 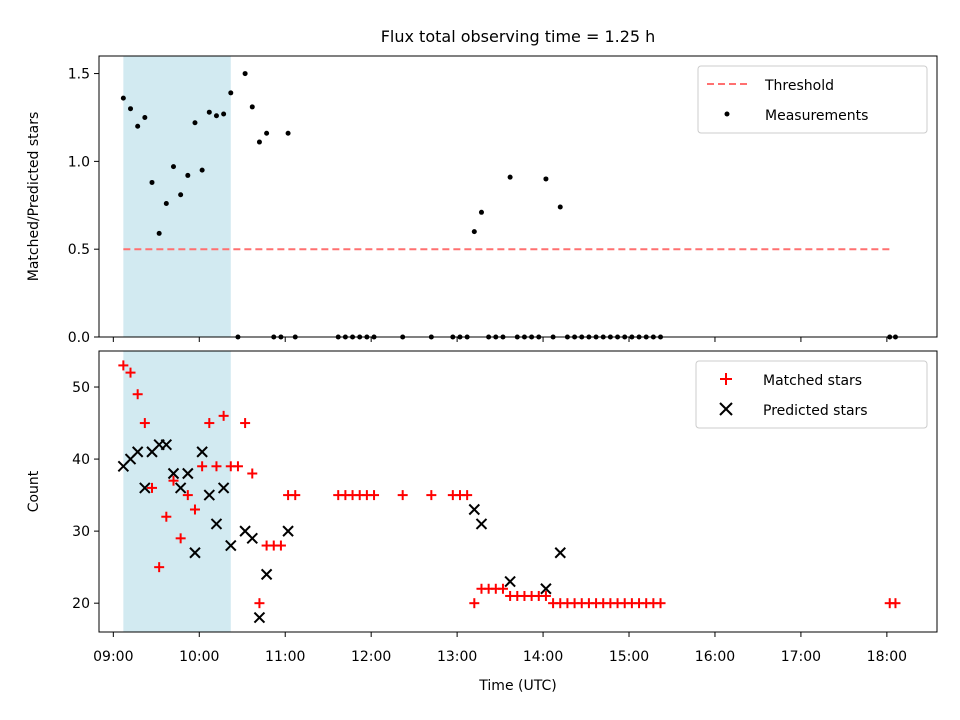 What do you see at coordinates (34, 491) in the screenshot?
I see `bottom-y-axis-label: Count` at bounding box center [34, 491].